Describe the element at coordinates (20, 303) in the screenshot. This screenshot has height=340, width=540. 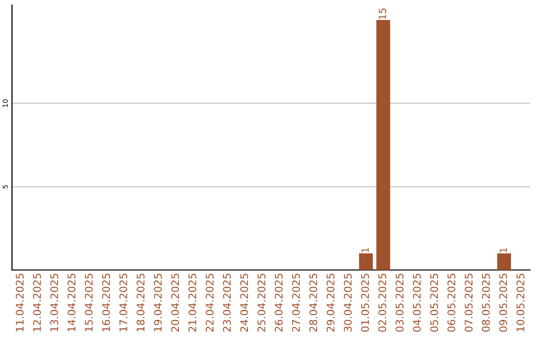
I see `x-tick-label: 11.04.2025` at that location.